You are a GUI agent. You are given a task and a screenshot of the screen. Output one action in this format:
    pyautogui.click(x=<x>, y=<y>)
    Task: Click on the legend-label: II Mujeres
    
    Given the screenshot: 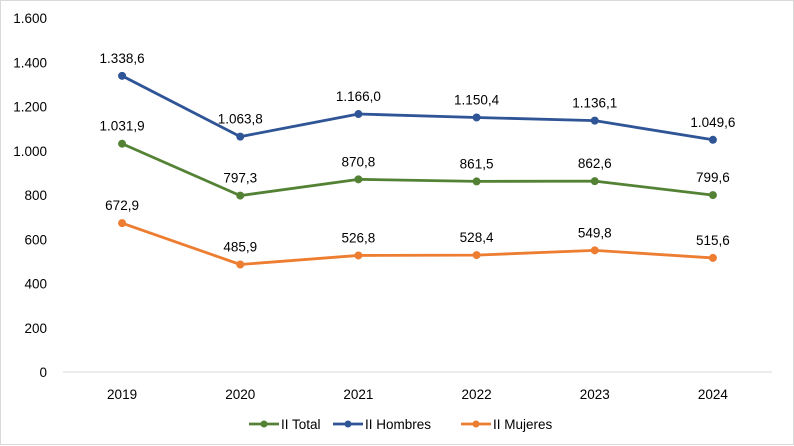 What is the action you would take?
    pyautogui.click(x=523, y=424)
    